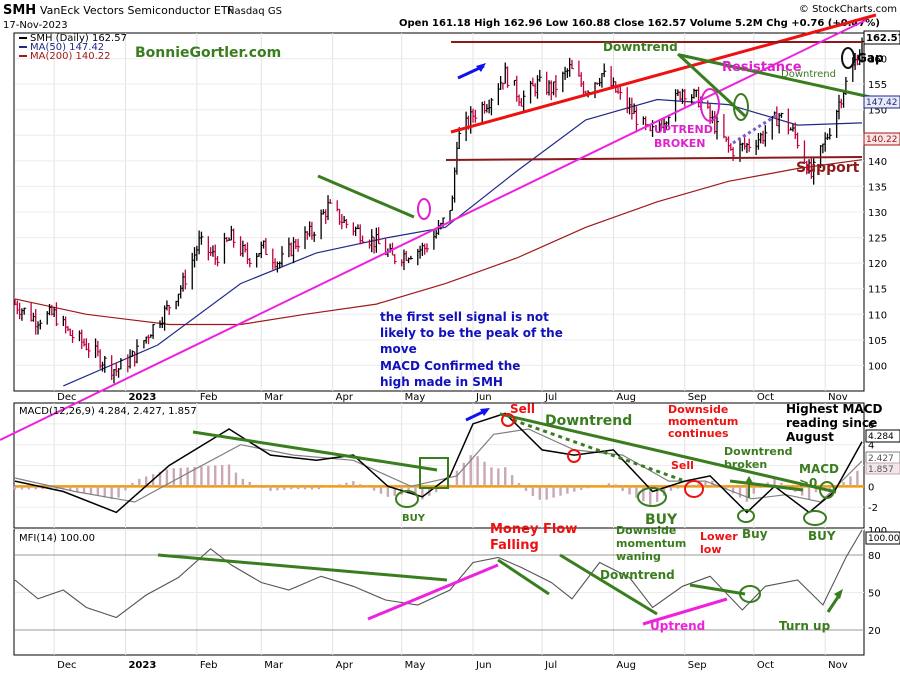  I want to click on chart-exchange: Nasdaq GS, so click(254, 11).